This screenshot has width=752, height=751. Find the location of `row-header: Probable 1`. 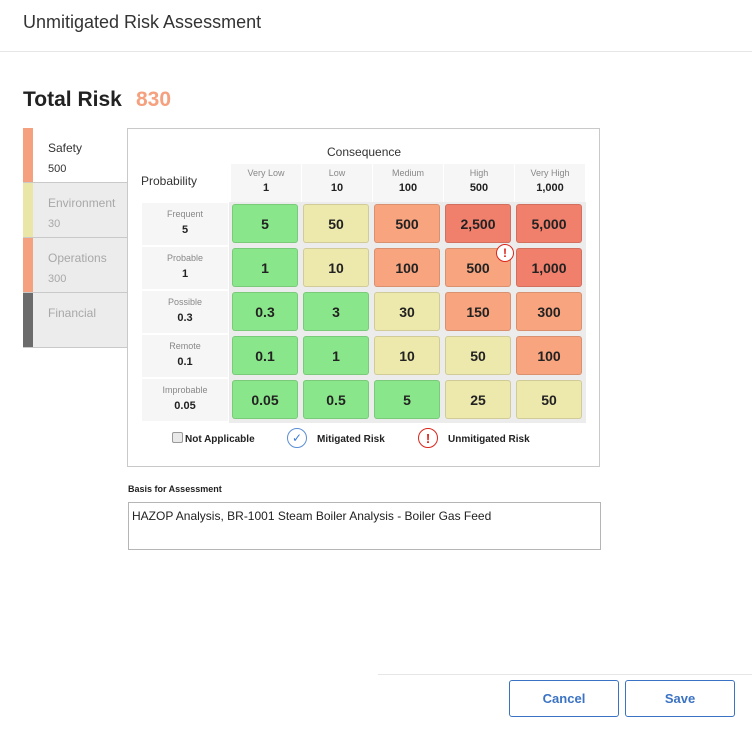

row-header: Probable 1 is located at coordinates (185, 268).